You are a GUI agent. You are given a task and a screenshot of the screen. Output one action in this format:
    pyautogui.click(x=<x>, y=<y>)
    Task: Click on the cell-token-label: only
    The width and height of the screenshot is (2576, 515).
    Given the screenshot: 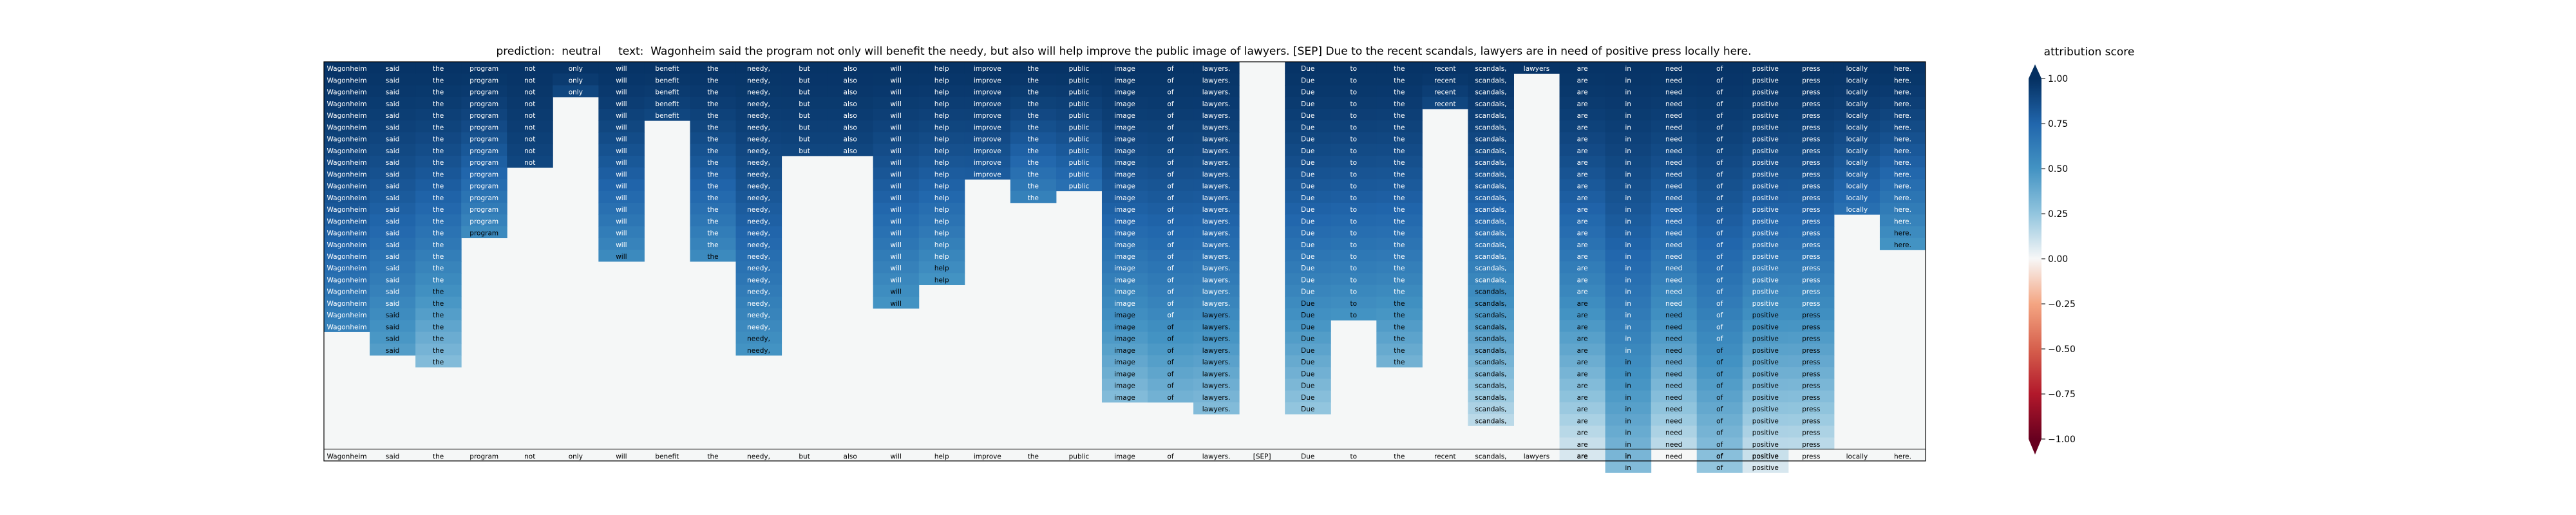 What is the action you would take?
    pyautogui.click(x=576, y=93)
    